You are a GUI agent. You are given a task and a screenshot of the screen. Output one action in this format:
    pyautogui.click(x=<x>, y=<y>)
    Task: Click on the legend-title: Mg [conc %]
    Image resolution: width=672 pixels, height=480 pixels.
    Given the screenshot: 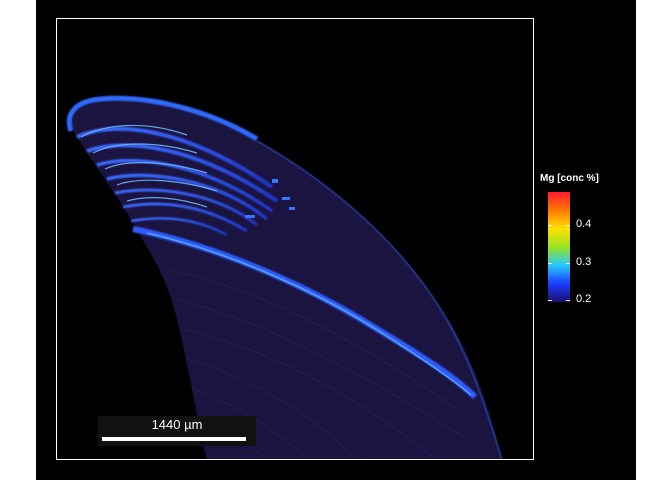 What is the action you would take?
    pyautogui.click(x=569, y=178)
    